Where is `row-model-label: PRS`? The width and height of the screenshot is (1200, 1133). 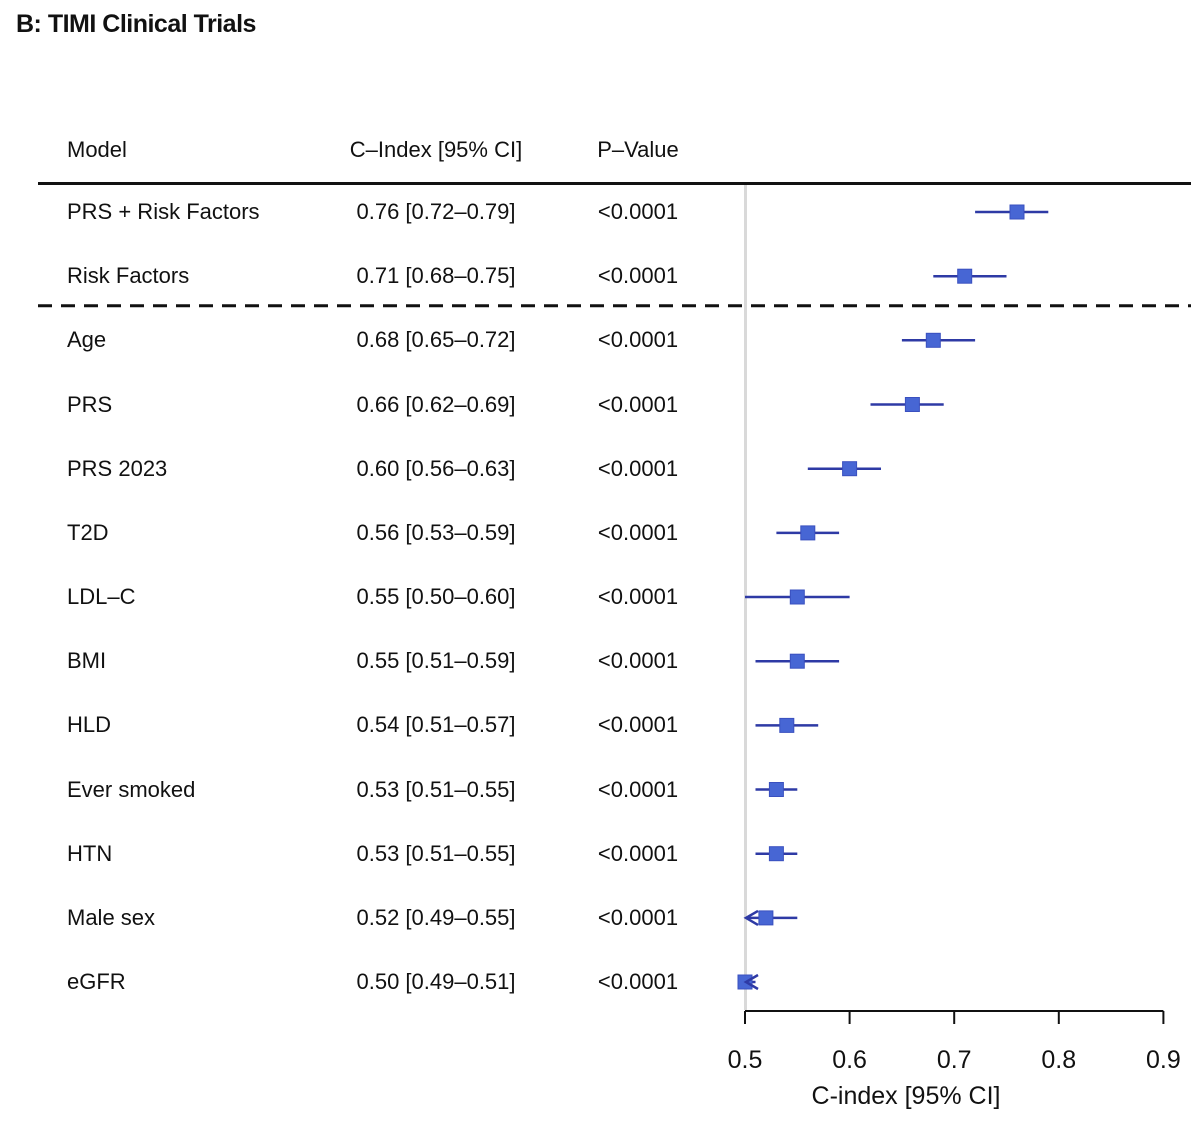
row-model-label: PRS is located at coordinates (90, 404).